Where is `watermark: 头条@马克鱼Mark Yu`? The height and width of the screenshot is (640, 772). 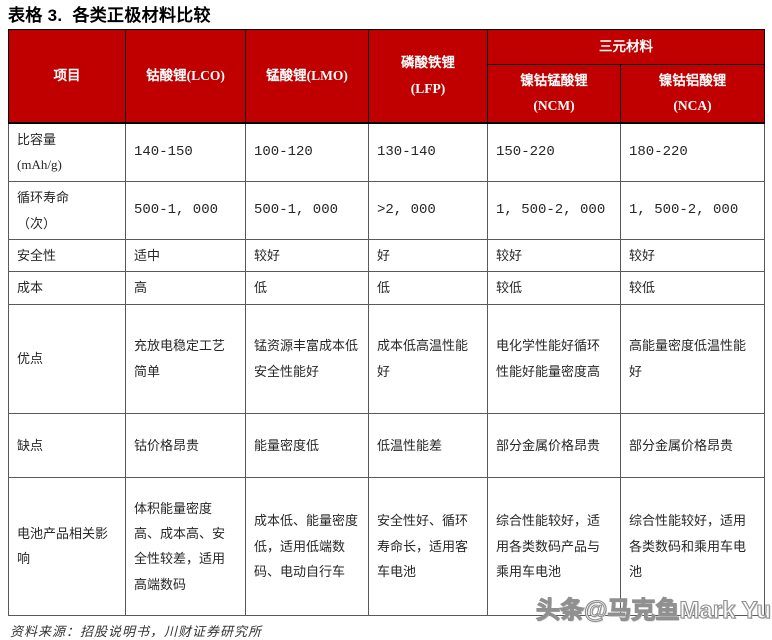
watermark: 头条@马克鱼Mark Yu is located at coordinates (653, 610).